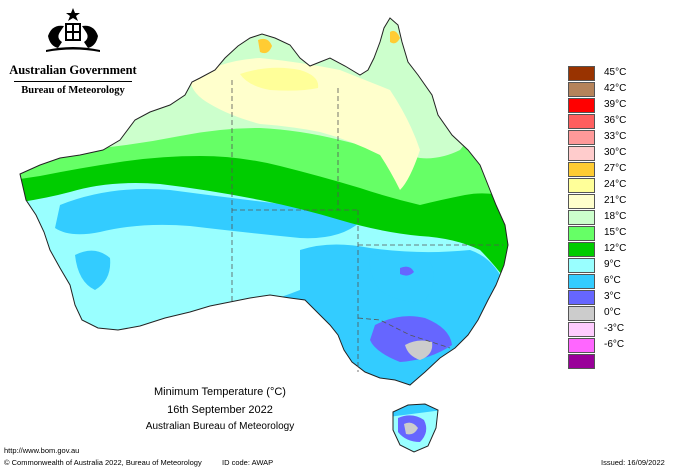 The image size is (680, 467). What do you see at coordinates (612, 264) in the screenshot?
I see `legend-label: 9°C` at bounding box center [612, 264].